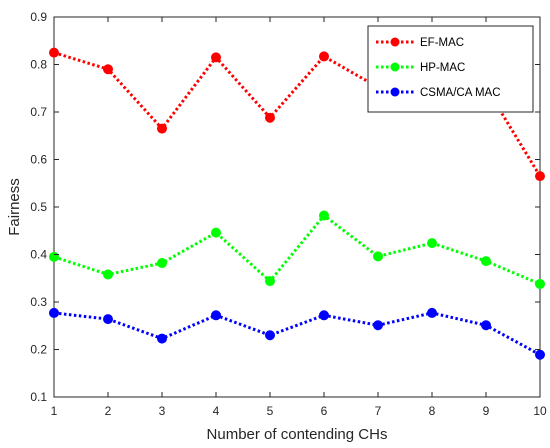 The width and height of the screenshot is (550, 448). I want to click on x-axis-label: Number of contending CHs, so click(297, 434).